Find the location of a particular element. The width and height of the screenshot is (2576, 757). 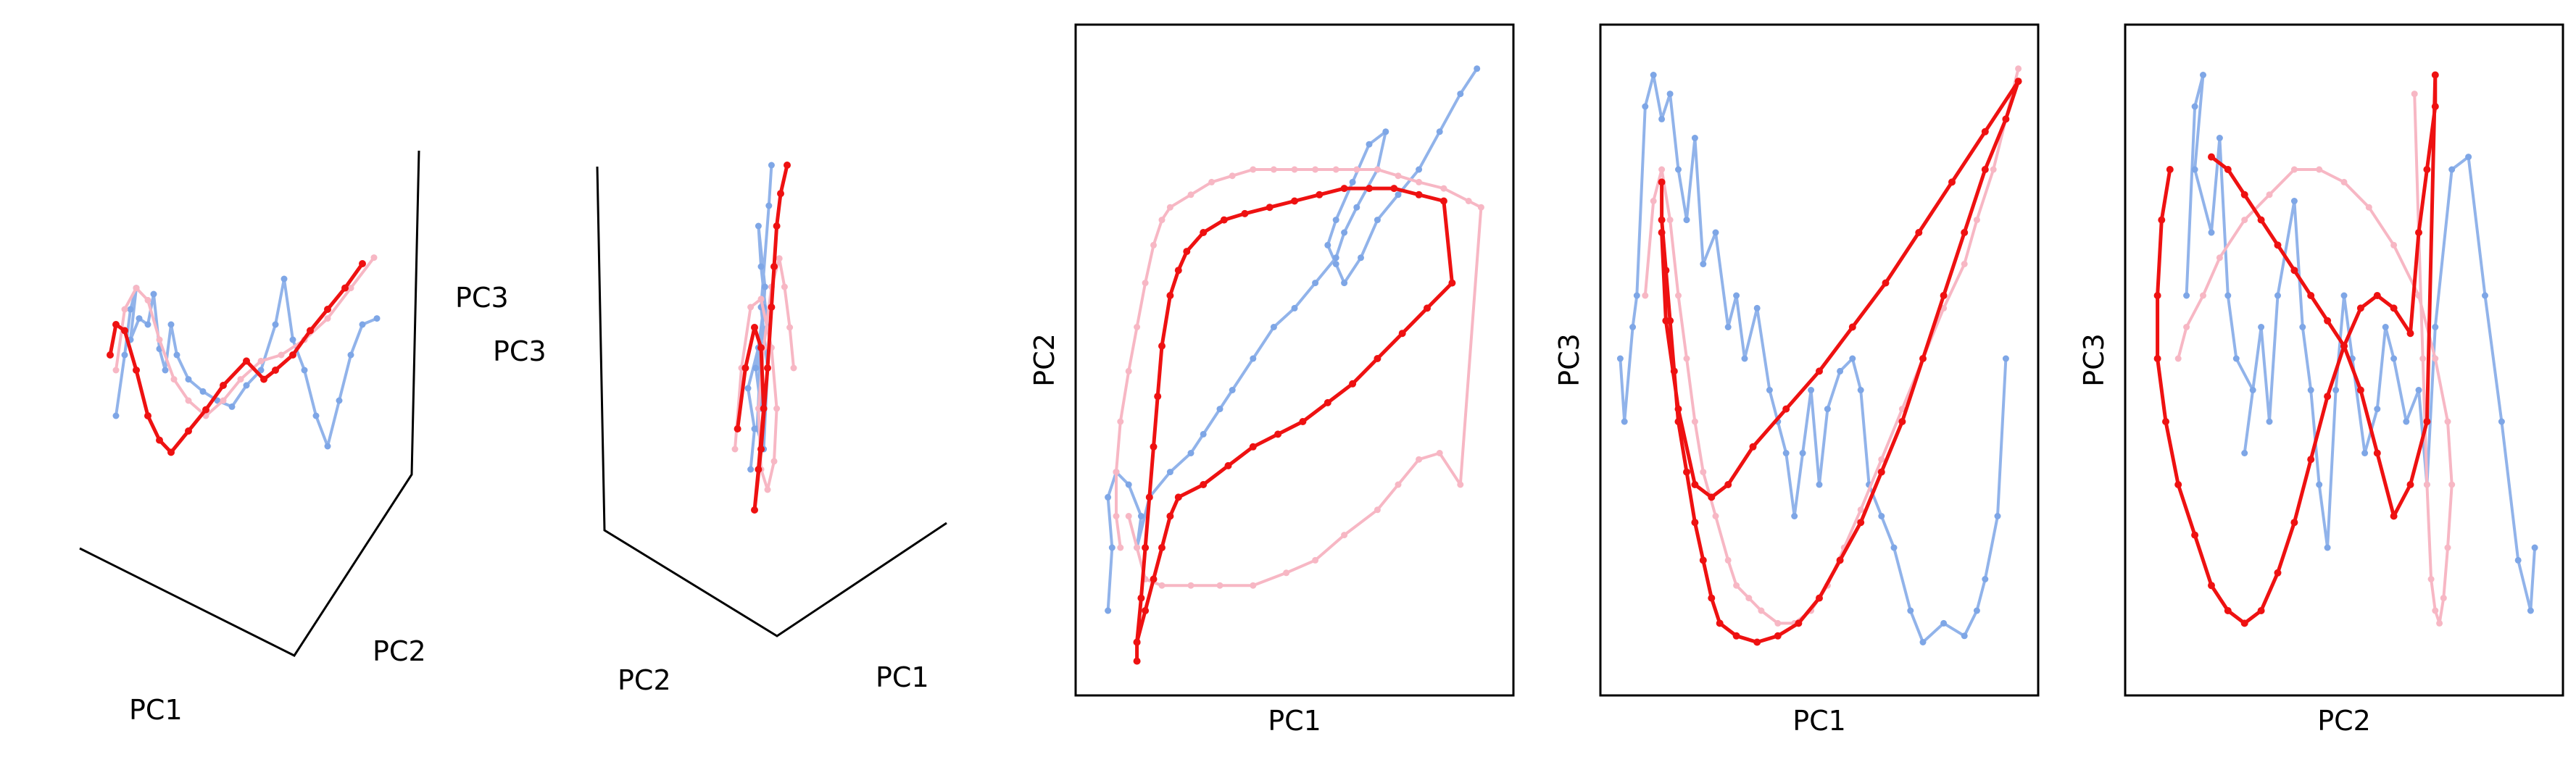

panel-pc2-pc3-series-light-blue-line is located at coordinates (2361, 342).